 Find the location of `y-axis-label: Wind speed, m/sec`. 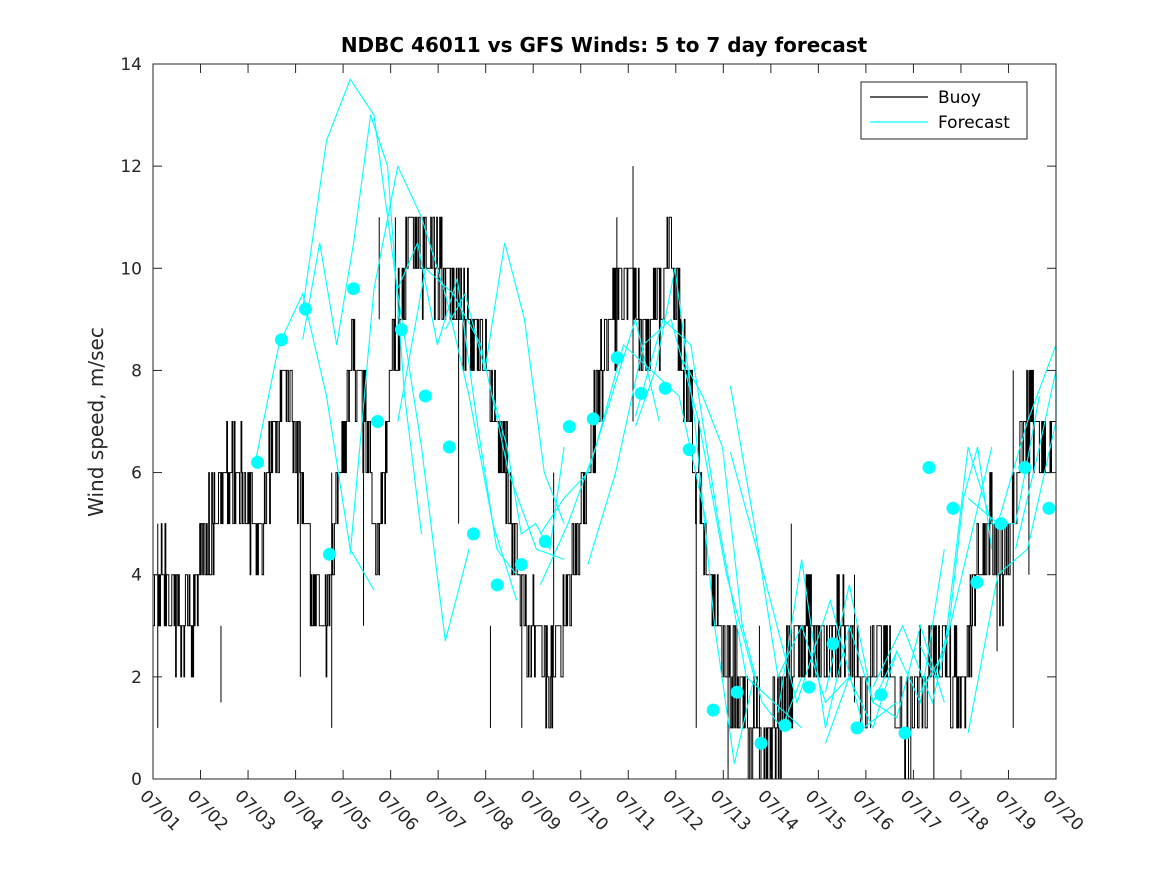

y-axis-label: Wind speed, m/sec is located at coordinates (96, 422).